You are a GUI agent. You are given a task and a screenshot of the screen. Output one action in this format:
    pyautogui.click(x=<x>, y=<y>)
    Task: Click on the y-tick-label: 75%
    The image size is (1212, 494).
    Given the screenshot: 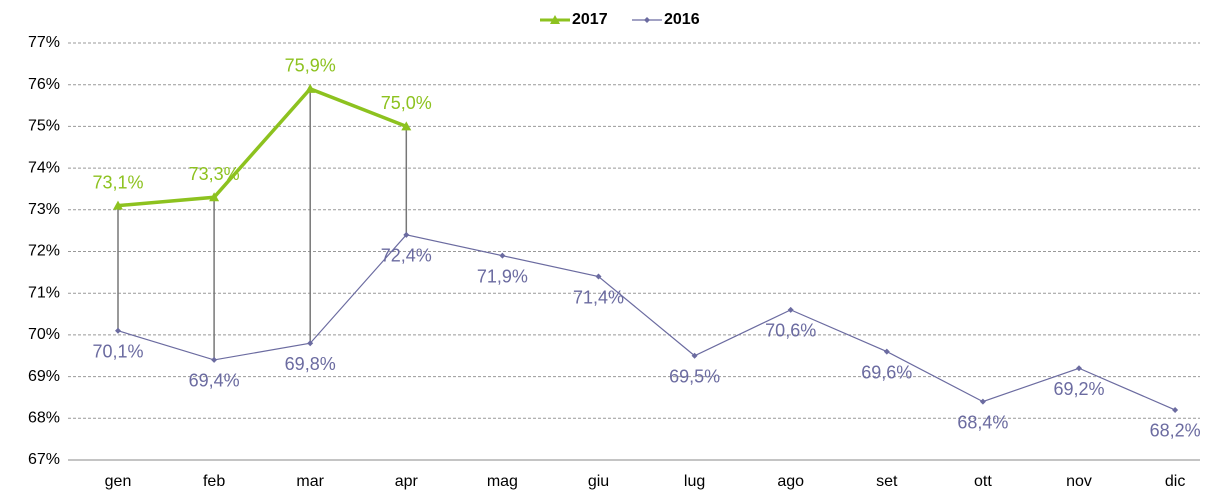 What is the action you would take?
    pyautogui.click(x=44, y=126)
    